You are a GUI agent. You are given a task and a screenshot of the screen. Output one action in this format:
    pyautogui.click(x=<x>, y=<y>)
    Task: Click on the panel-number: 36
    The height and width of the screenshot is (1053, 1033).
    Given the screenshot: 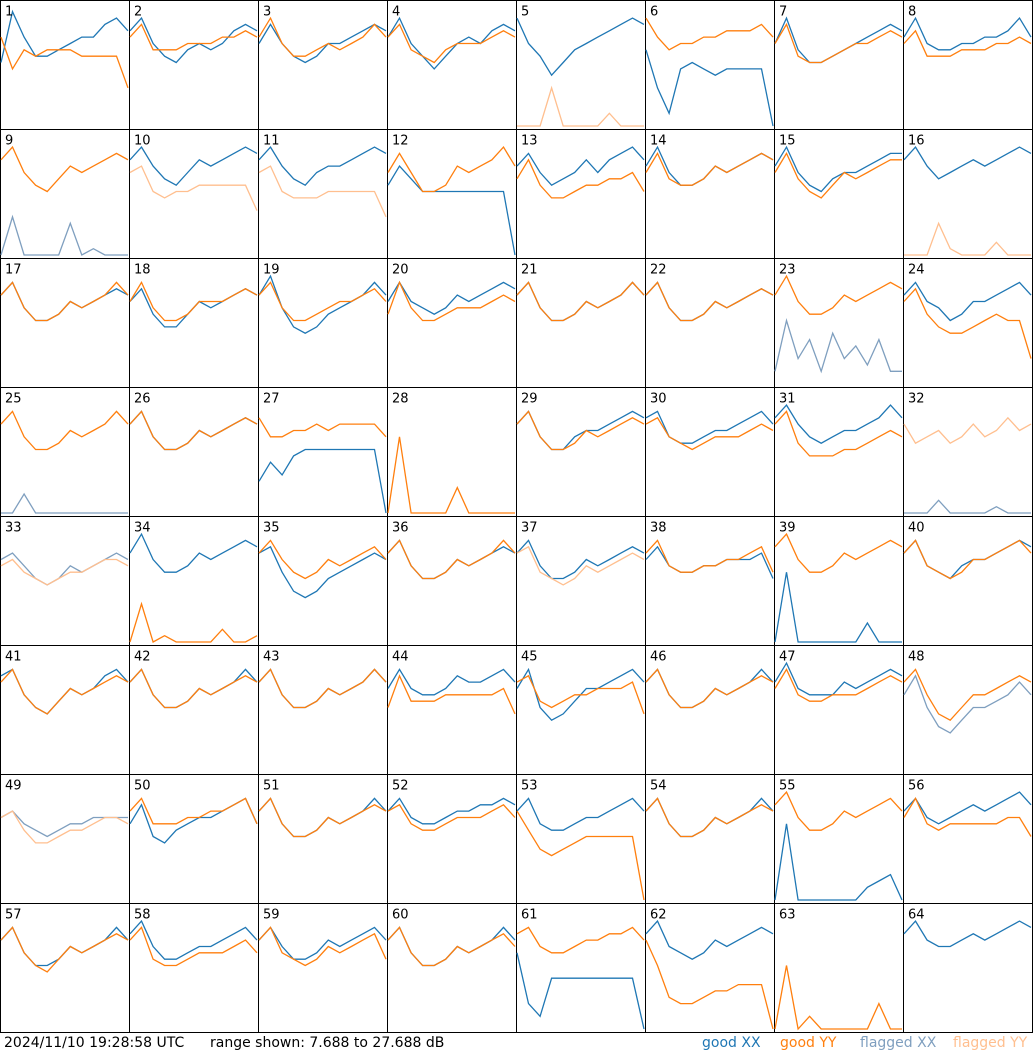 What is the action you would take?
    pyautogui.click(x=400, y=528)
    